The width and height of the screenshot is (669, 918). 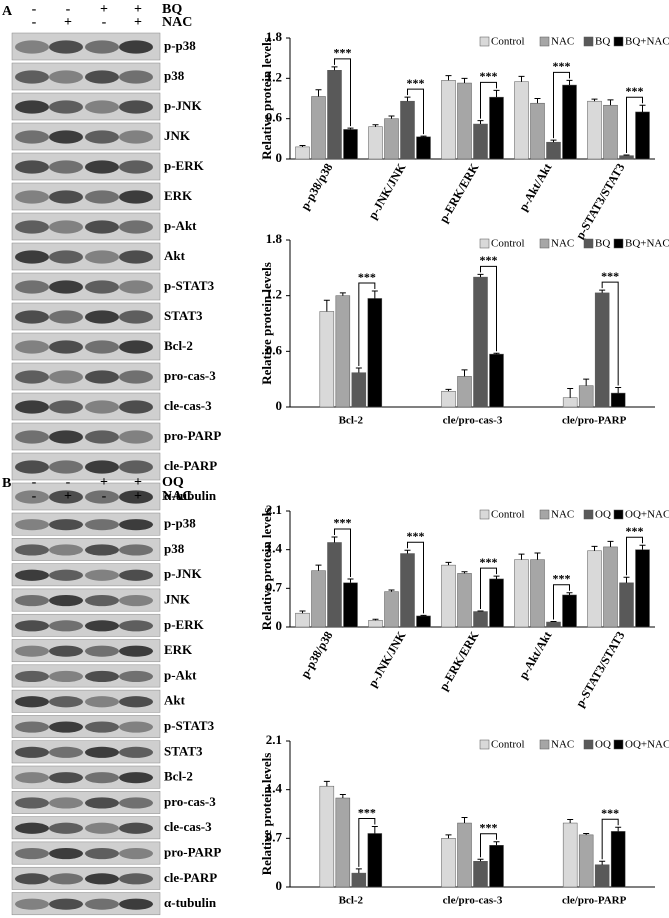 What do you see at coordinates (317, 654) in the screenshot?
I see `x-tick-label: p-p38/p38` at bounding box center [317, 654].